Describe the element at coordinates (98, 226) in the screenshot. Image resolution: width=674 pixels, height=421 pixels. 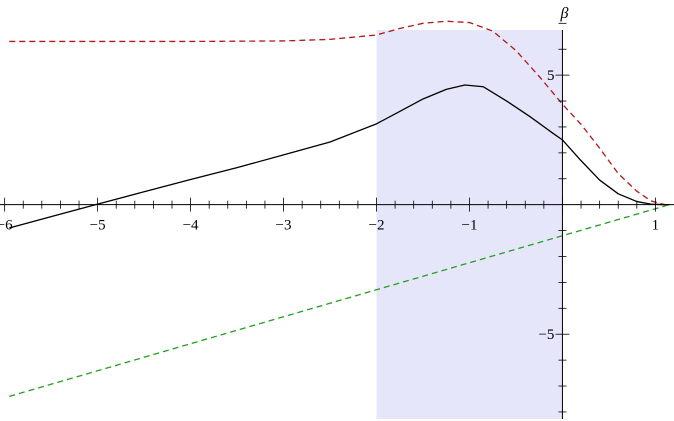
I see `x-tick-label: −5` at that location.